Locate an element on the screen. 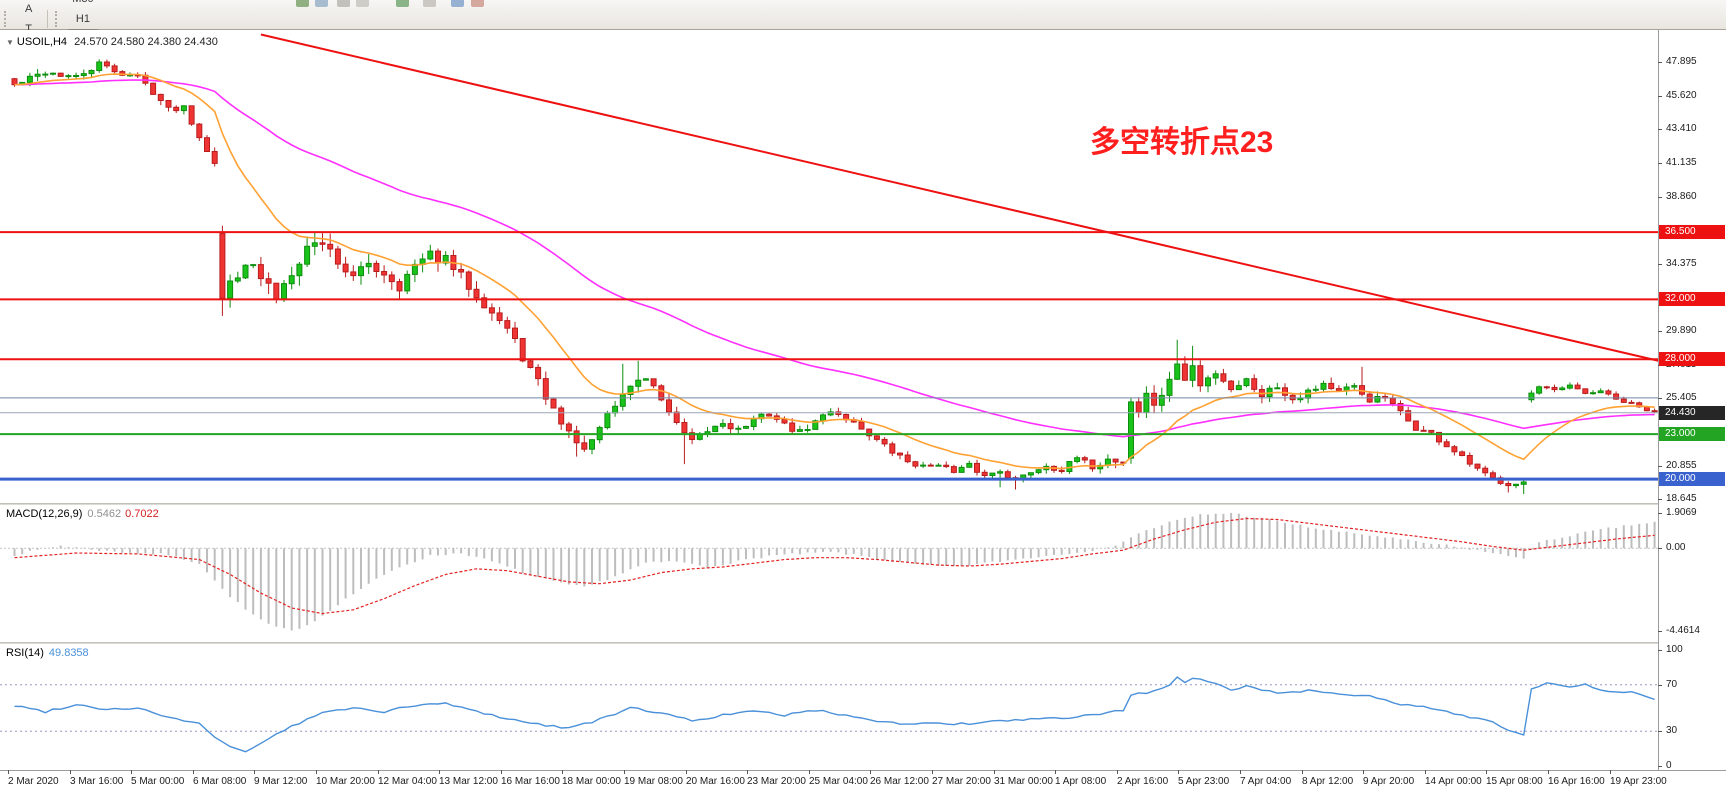  time-axis-label: 5 Mar 00:00 is located at coordinates (158, 781).